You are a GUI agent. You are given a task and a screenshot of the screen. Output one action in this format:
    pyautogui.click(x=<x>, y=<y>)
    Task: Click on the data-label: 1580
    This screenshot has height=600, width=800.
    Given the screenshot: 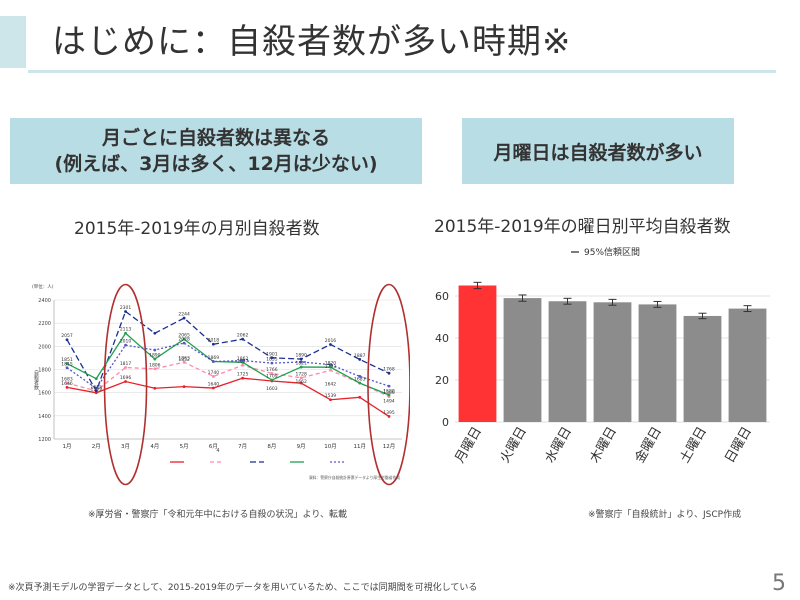 What is the action you would take?
    pyautogui.click(x=389, y=391)
    